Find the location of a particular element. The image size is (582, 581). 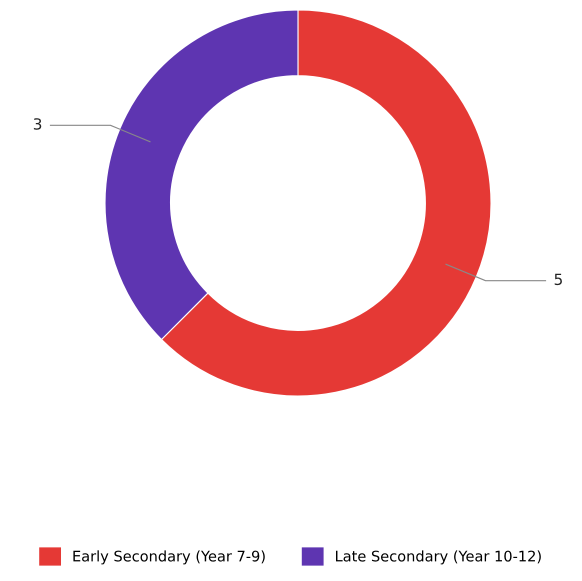

legend-label: Early Secondary (Year 7-9) is located at coordinates (169, 557).